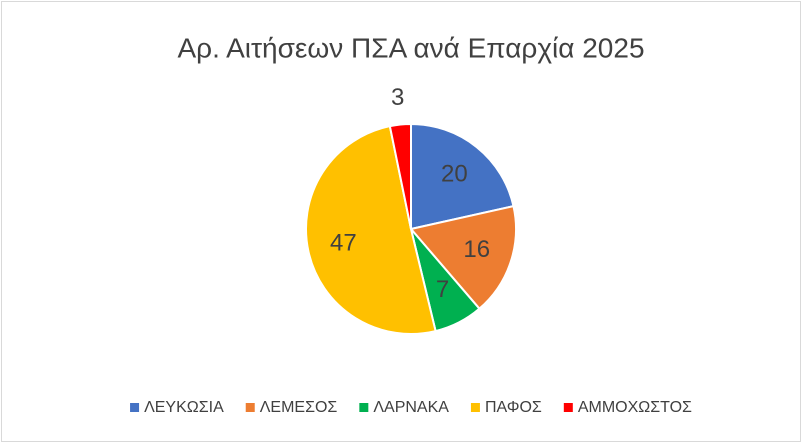  I want to click on data-label: 20, so click(454, 173).